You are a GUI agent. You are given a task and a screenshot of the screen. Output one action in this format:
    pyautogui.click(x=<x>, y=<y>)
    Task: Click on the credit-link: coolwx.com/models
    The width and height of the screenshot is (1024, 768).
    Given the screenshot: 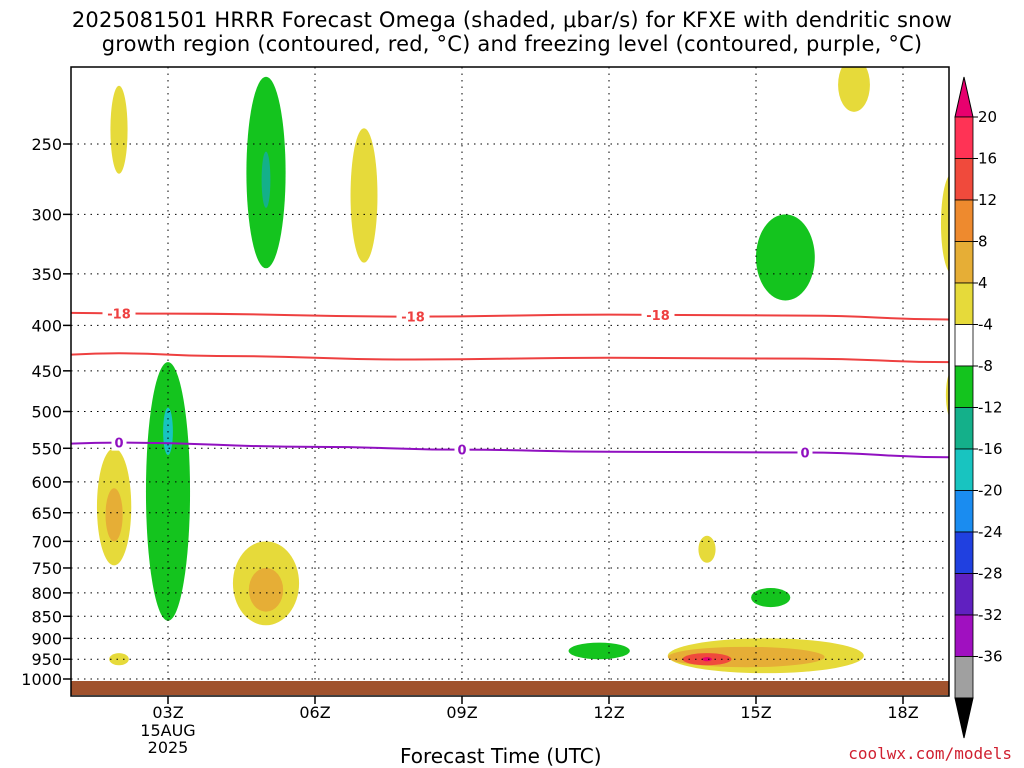 What is the action you would take?
    pyautogui.click(x=930, y=753)
    